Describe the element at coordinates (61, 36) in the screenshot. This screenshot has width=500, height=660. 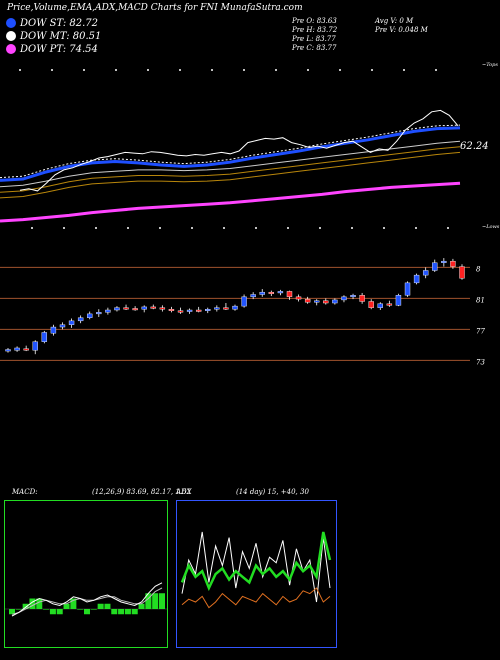
I see `legend-label-dow-mt: DOW MT: 80.51` at that location.